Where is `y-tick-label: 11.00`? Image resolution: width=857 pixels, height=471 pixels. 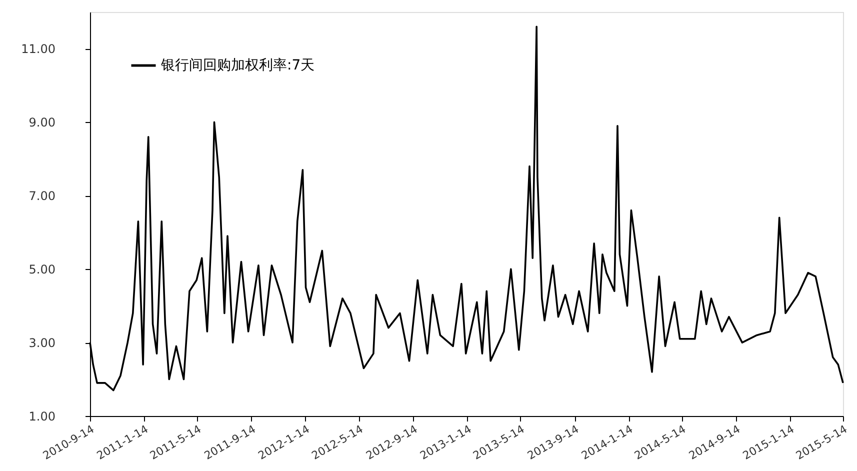 y-tick-label: 11.00 is located at coordinates (38, 49).